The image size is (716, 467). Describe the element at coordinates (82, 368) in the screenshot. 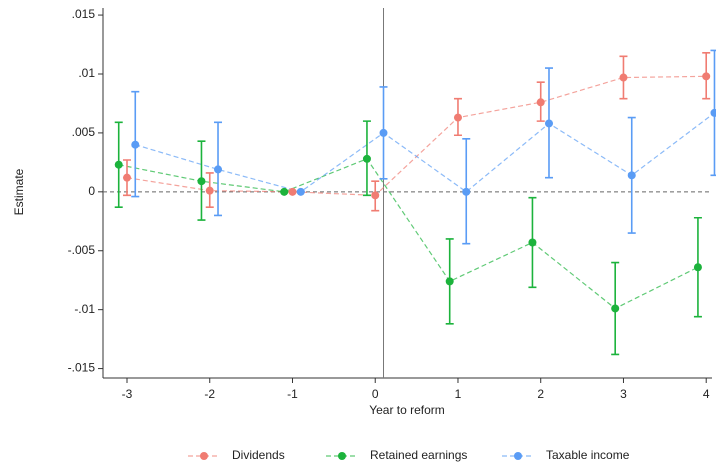

I see `y-tick-label: -.015` at that location.